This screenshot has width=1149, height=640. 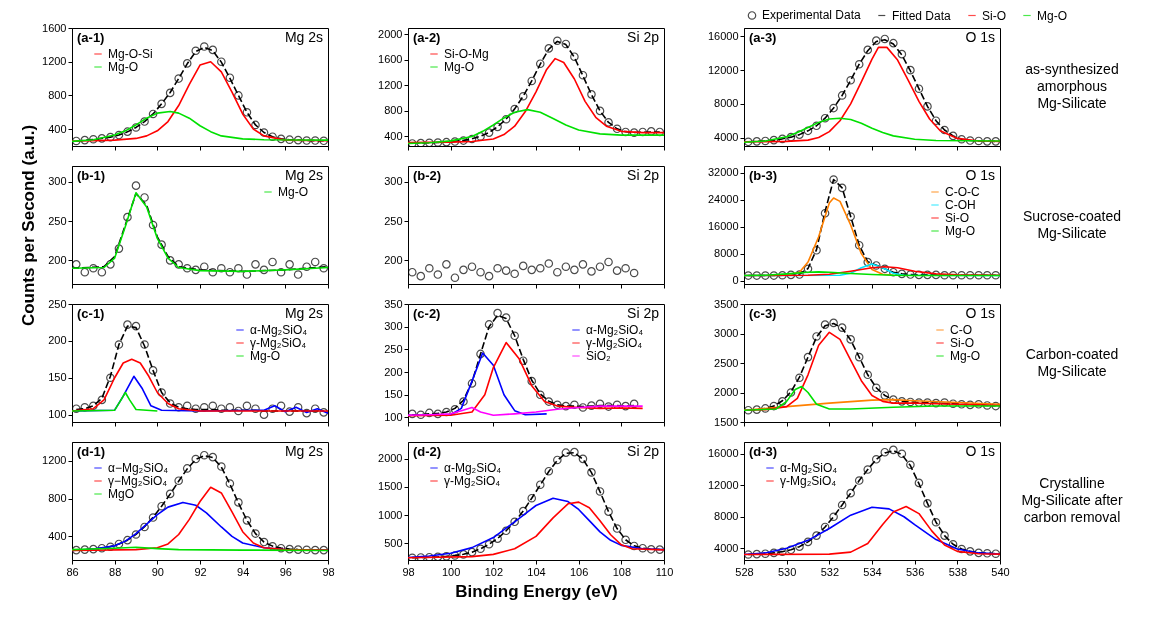 What do you see at coordinates (960, 205) in the screenshot?
I see `legend-label: C-OH` at bounding box center [960, 205].